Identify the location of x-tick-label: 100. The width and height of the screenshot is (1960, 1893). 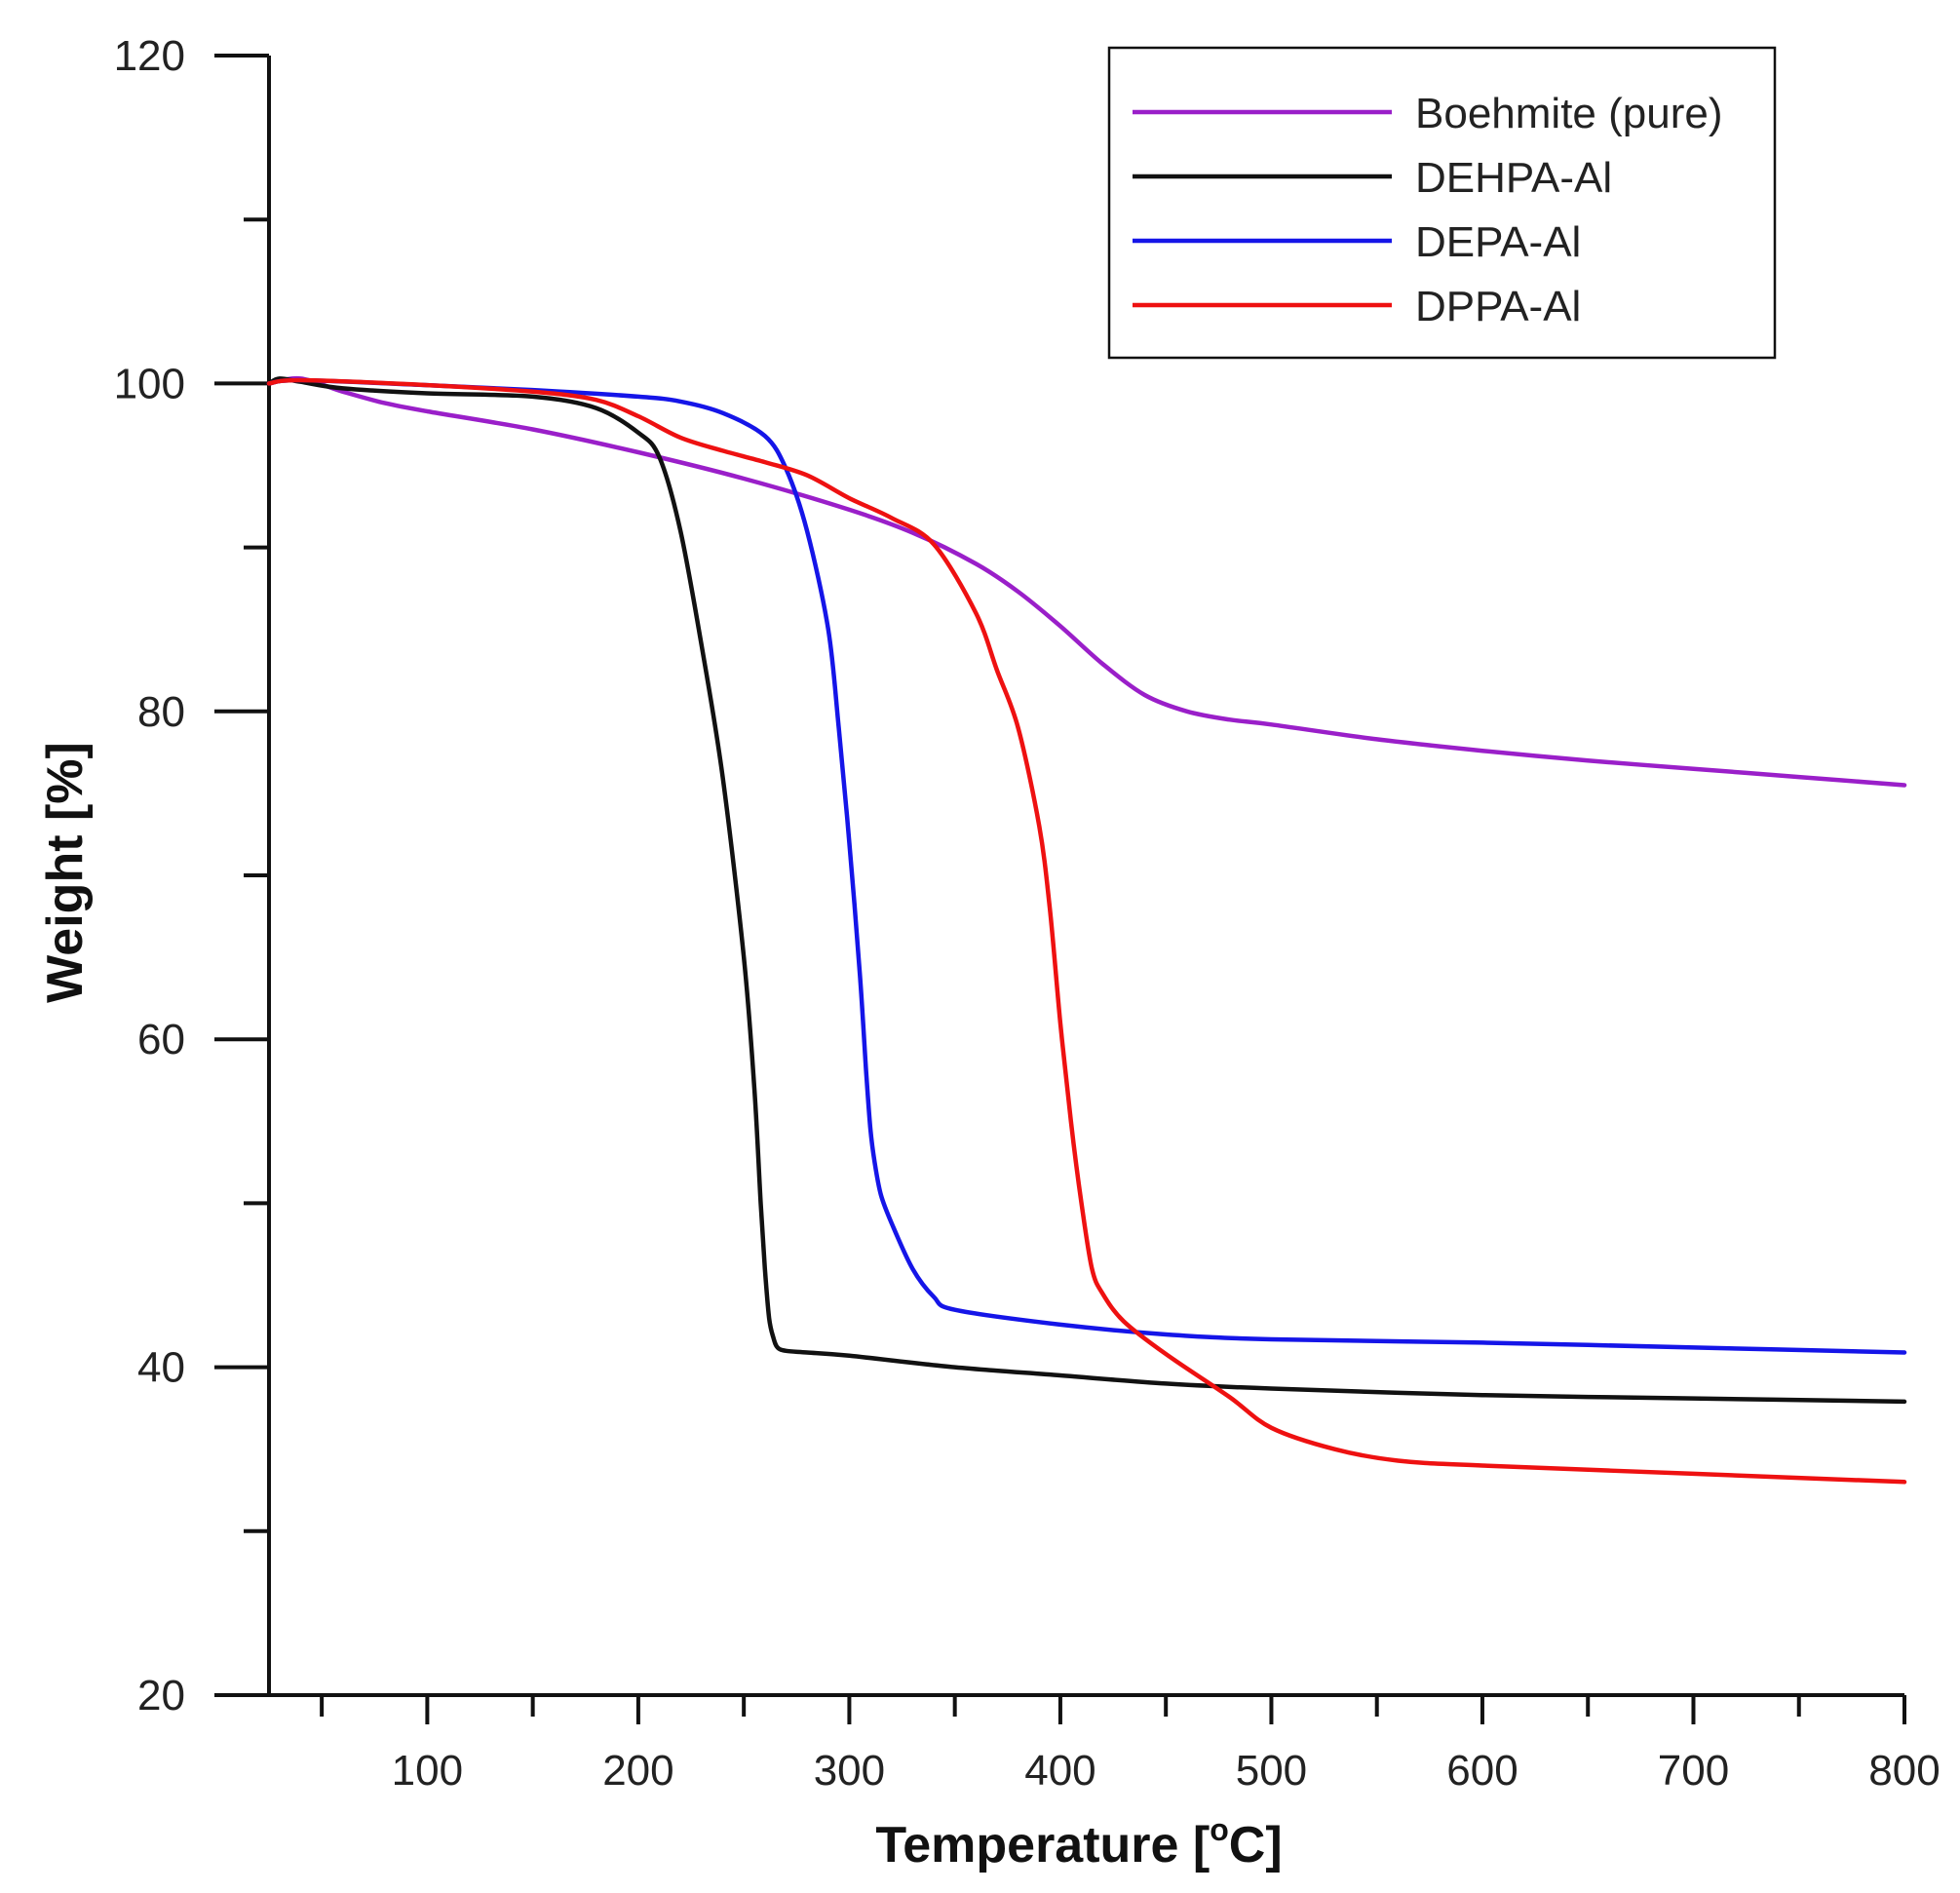
(428, 1771).